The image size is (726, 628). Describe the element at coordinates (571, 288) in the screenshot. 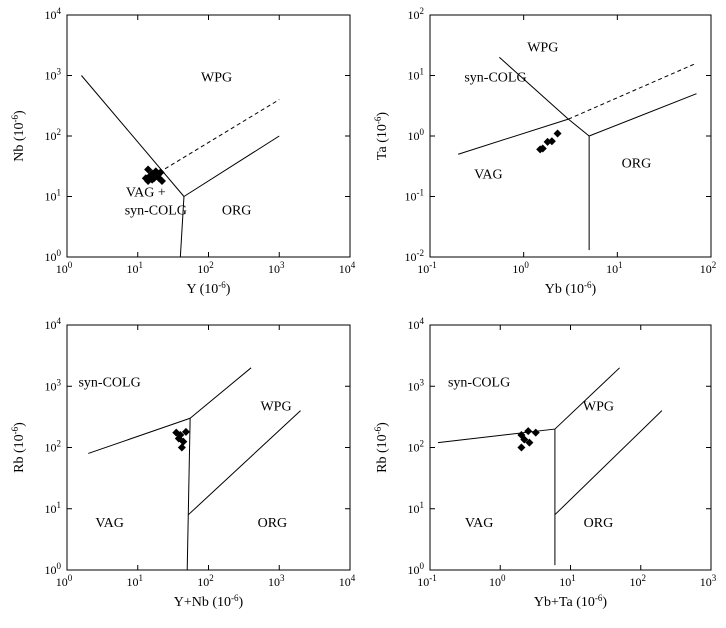

I see `x-axis-label: Yb (10-6)` at that location.